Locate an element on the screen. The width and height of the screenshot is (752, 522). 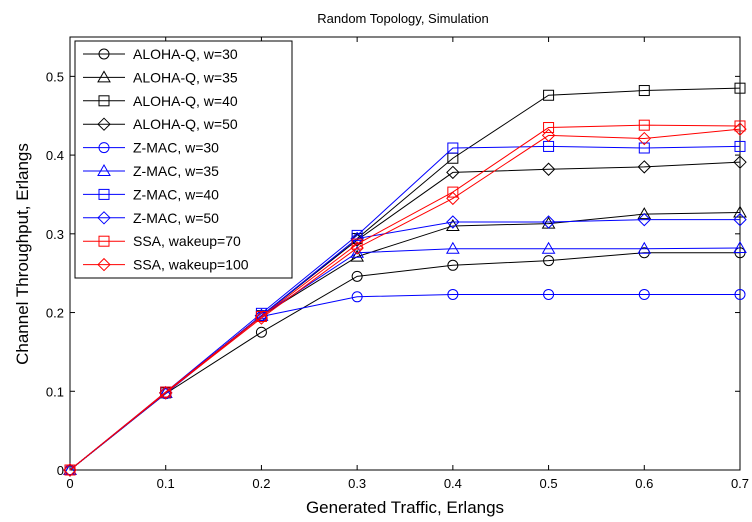
legend-item: Z-MAC, w=40 is located at coordinates (151, 194).